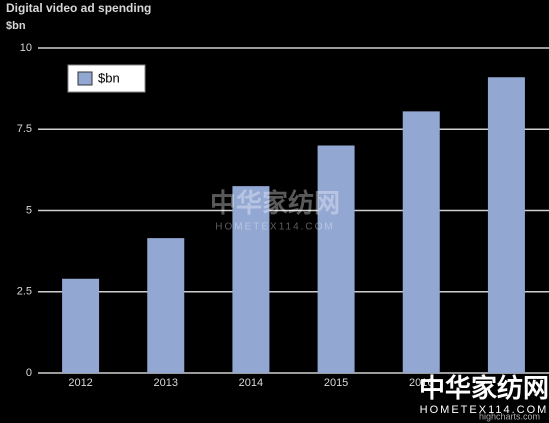 This screenshot has width=549, height=423. I want to click on y-tick-label: 10, so click(26, 48).